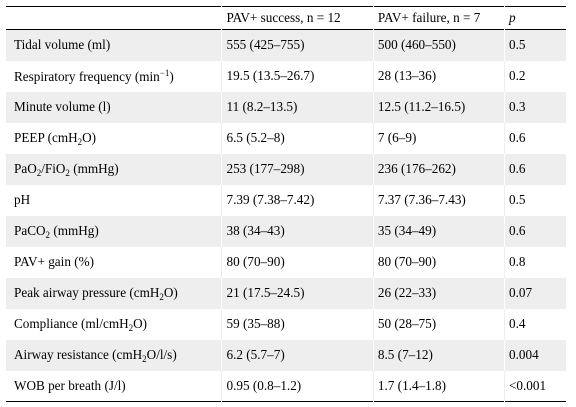  Describe the element at coordinates (87, 292) in the screenshot. I see `label-segment: Peak airway pressure (cmH` at that location.